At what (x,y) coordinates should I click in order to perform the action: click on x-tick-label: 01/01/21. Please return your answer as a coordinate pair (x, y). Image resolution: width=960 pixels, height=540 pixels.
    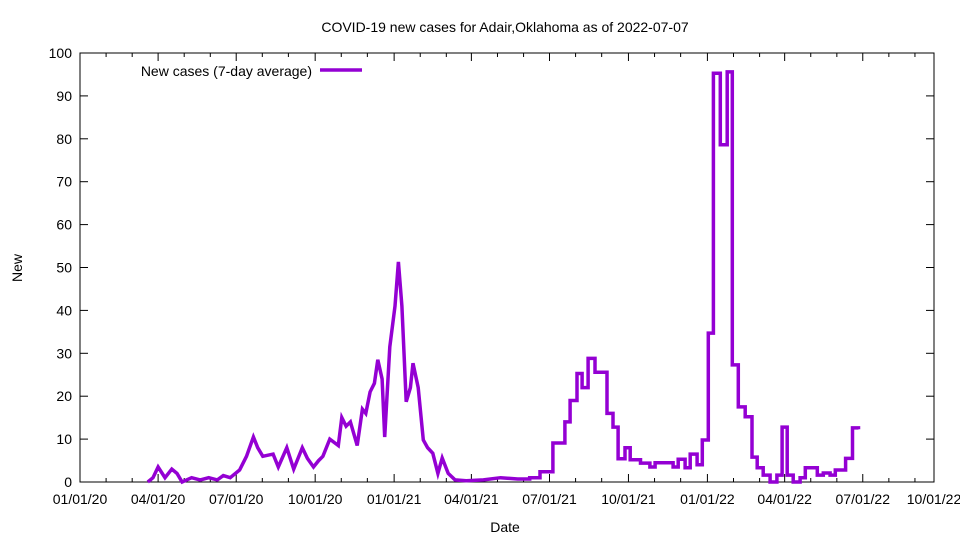
    Looking at the image, I should click on (394, 499).